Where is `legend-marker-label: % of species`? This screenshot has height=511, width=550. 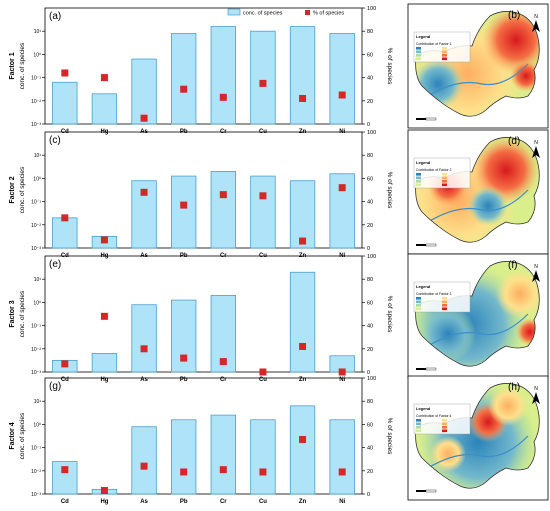 legend-marker-label: % of species is located at coordinates (328, 14).